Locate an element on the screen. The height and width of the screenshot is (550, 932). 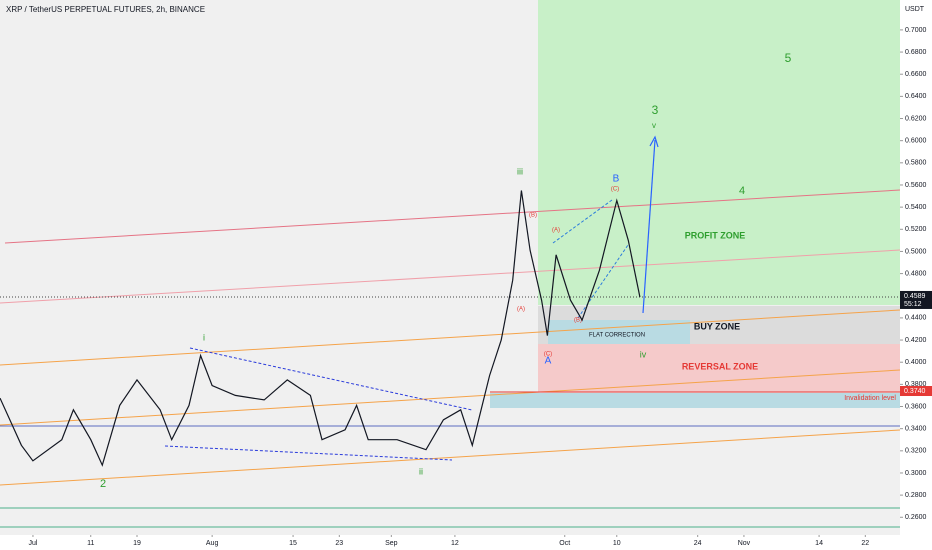
wave-label: 4 is located at coordinates (742, 191).